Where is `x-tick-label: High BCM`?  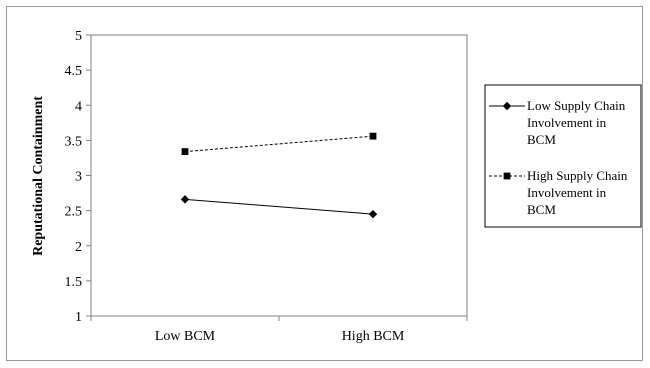 x-tick-label: High BCM is located at coordinates (373, 336).